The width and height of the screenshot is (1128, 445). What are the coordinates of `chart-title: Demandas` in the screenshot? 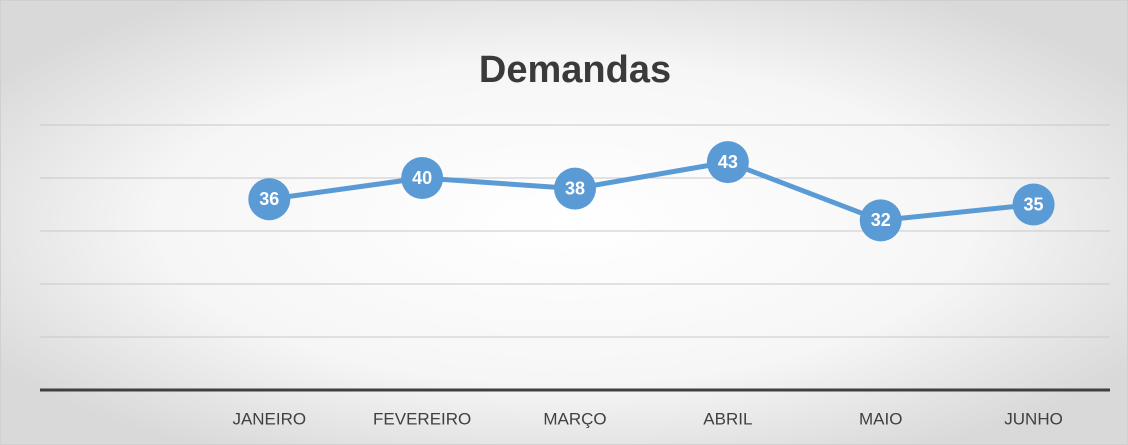 It's located at (575, 70).